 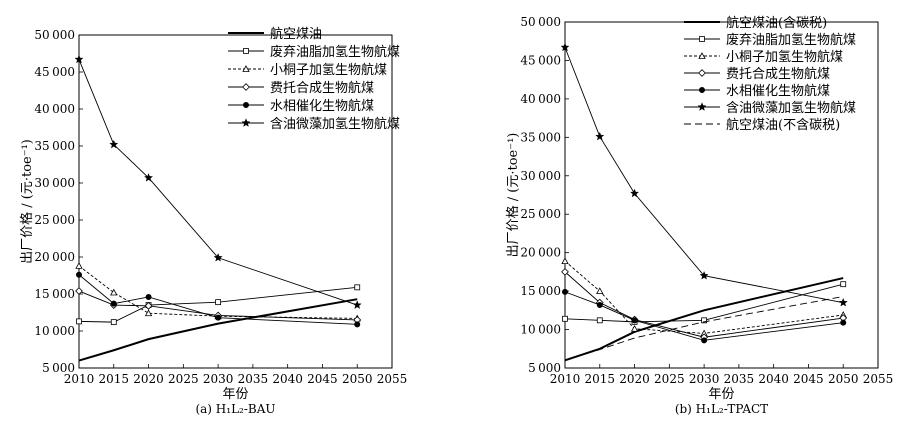 What do you see at coordinates (322, 106) in the screenshot?
I see `legend-label: 水相催化生物航煤` at bounding box center [322, 106].